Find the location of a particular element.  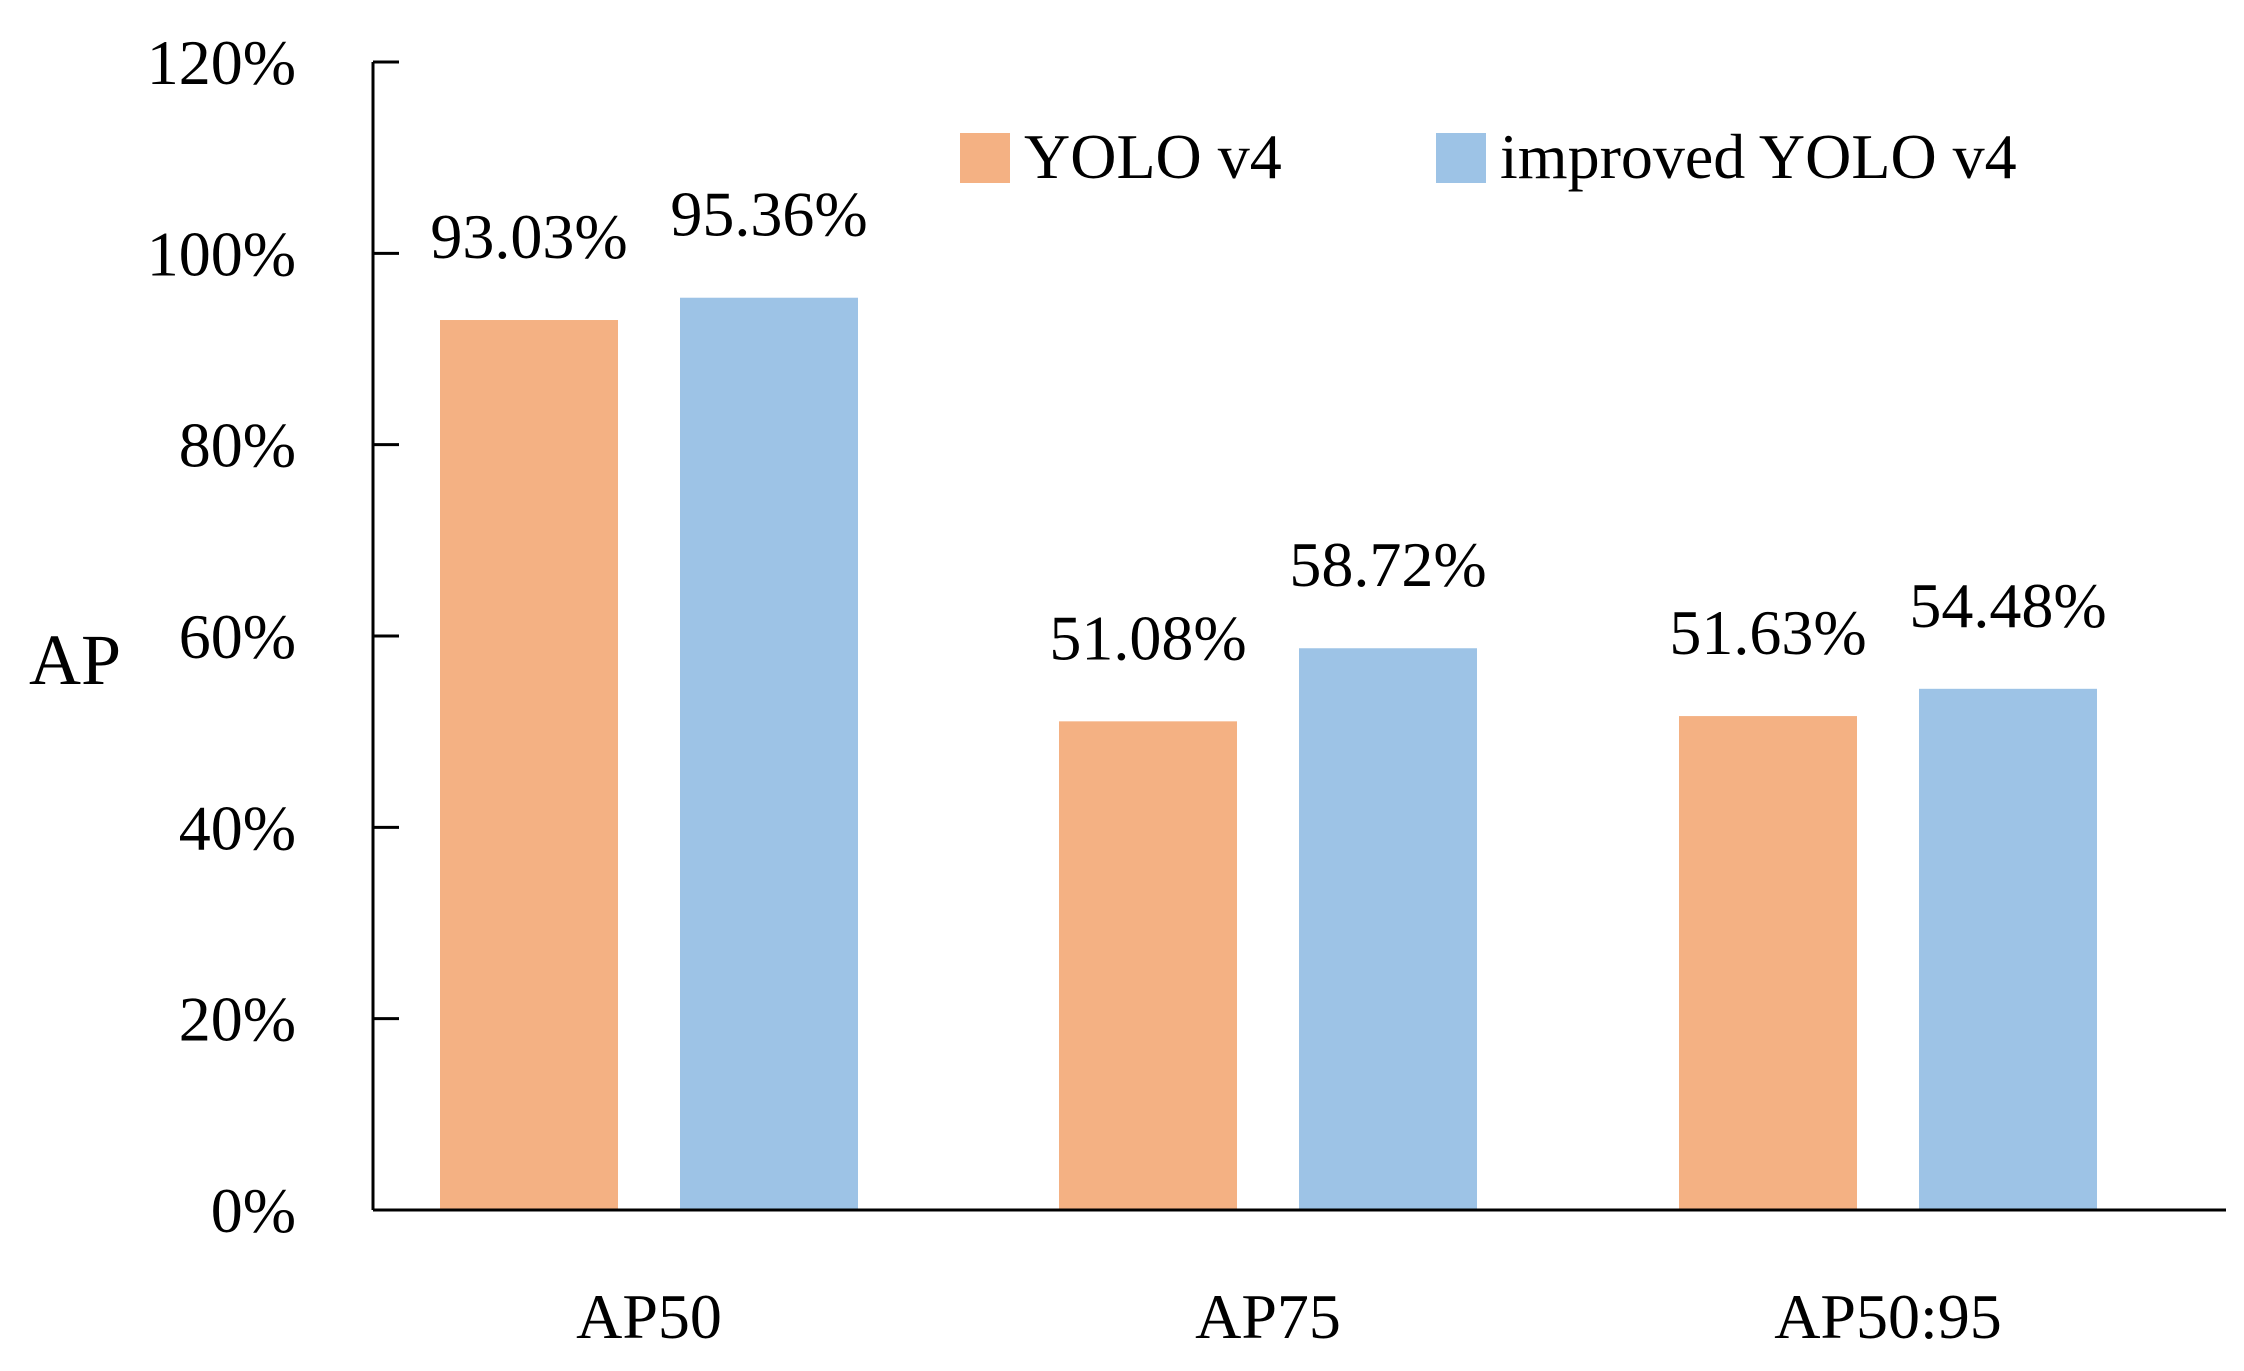

y-tick-label: 80% is located at coordinates (237, 445).